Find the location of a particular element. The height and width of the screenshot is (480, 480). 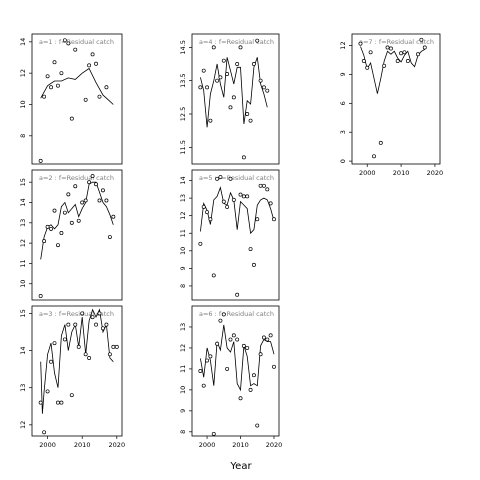

panel-5: a=5 : f=Residual catch 8 9 10 11 12 13 14 is located at coordinates (229, 235).